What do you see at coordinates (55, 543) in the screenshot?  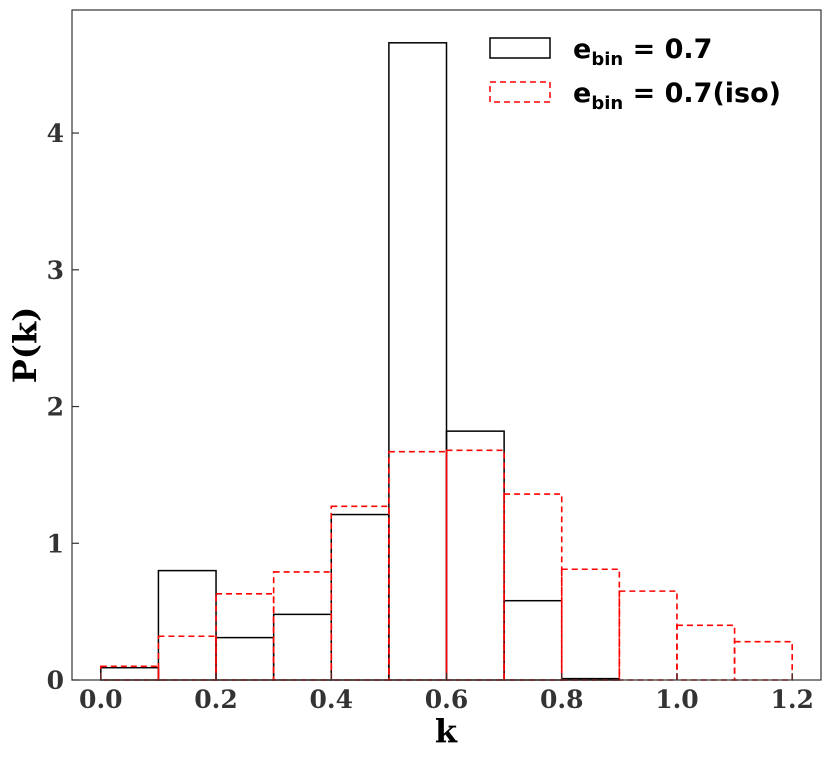 I see `y-tick-label: 1` at bounding box center [55, 543].